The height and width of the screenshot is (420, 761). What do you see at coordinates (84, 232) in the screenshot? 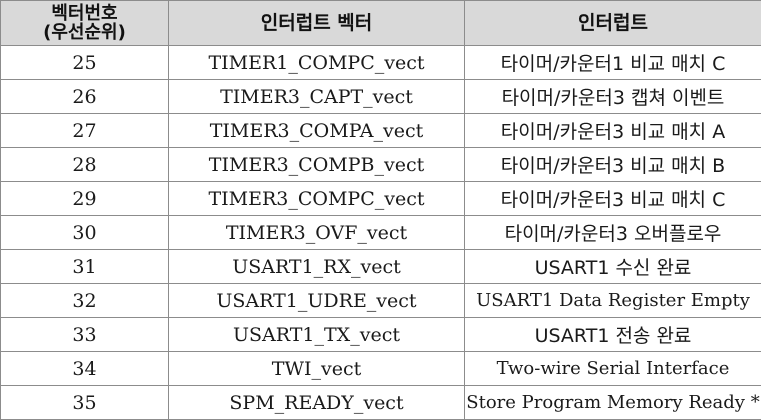
I see `vector-number-cell: 30` at bounding box center [84, 232].